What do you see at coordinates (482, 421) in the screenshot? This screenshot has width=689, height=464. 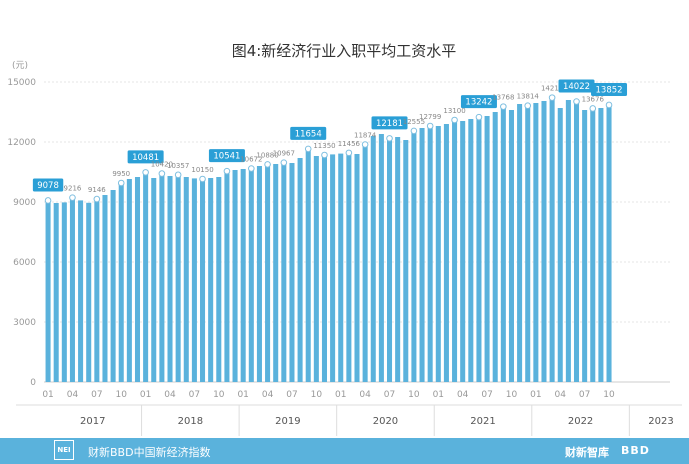 I see `year-label: 2021` at bounding box center [482, 421].